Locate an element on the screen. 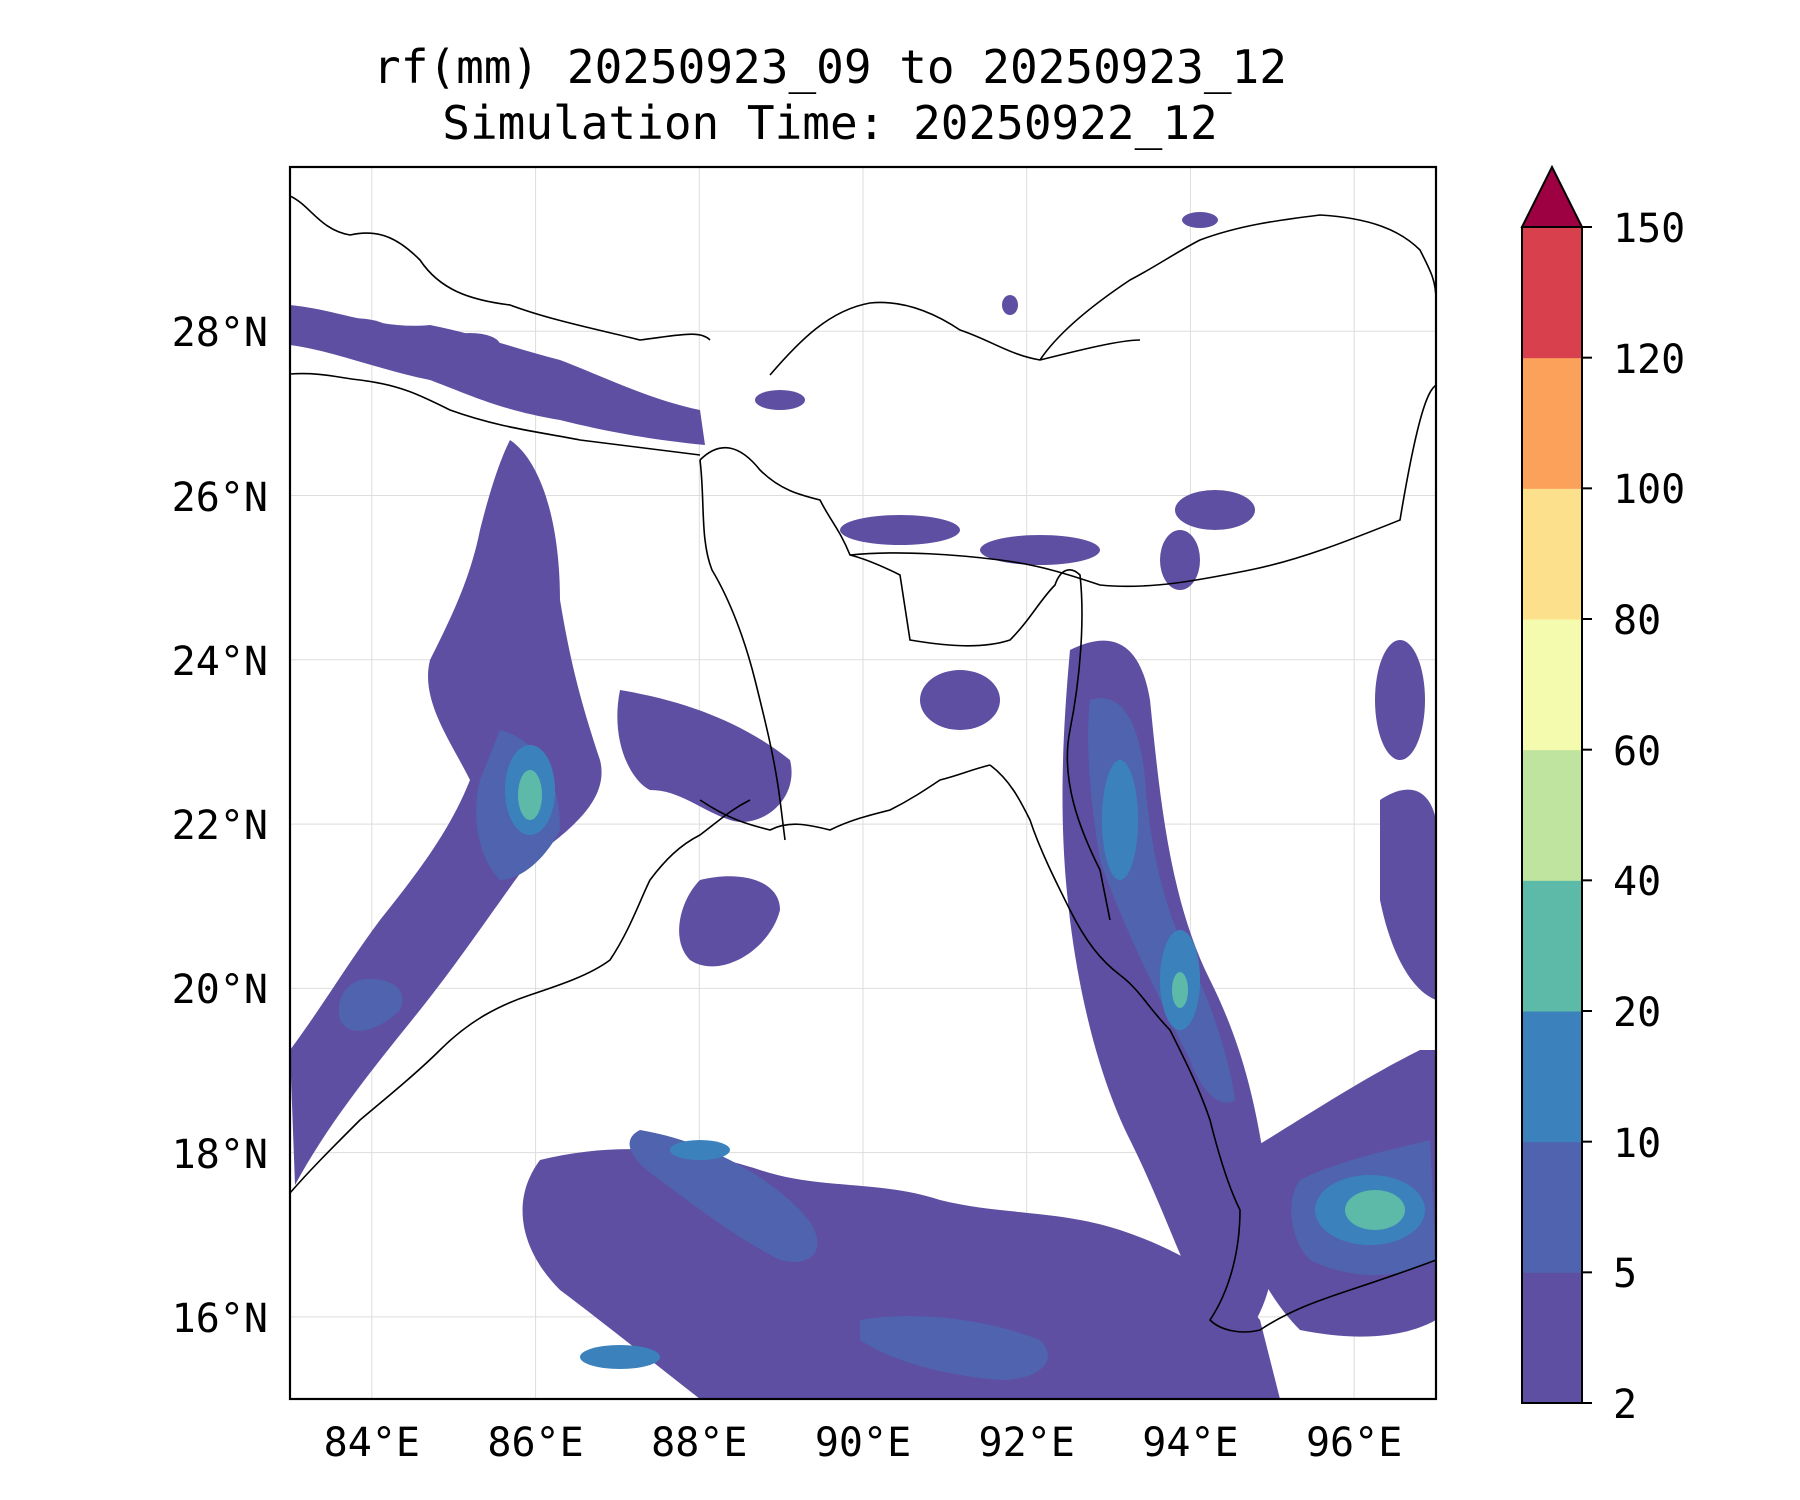 The width and height of the screenshot is (1800, 1500). x-tick-label: 94°E is located at coordinates (1190, 1443).